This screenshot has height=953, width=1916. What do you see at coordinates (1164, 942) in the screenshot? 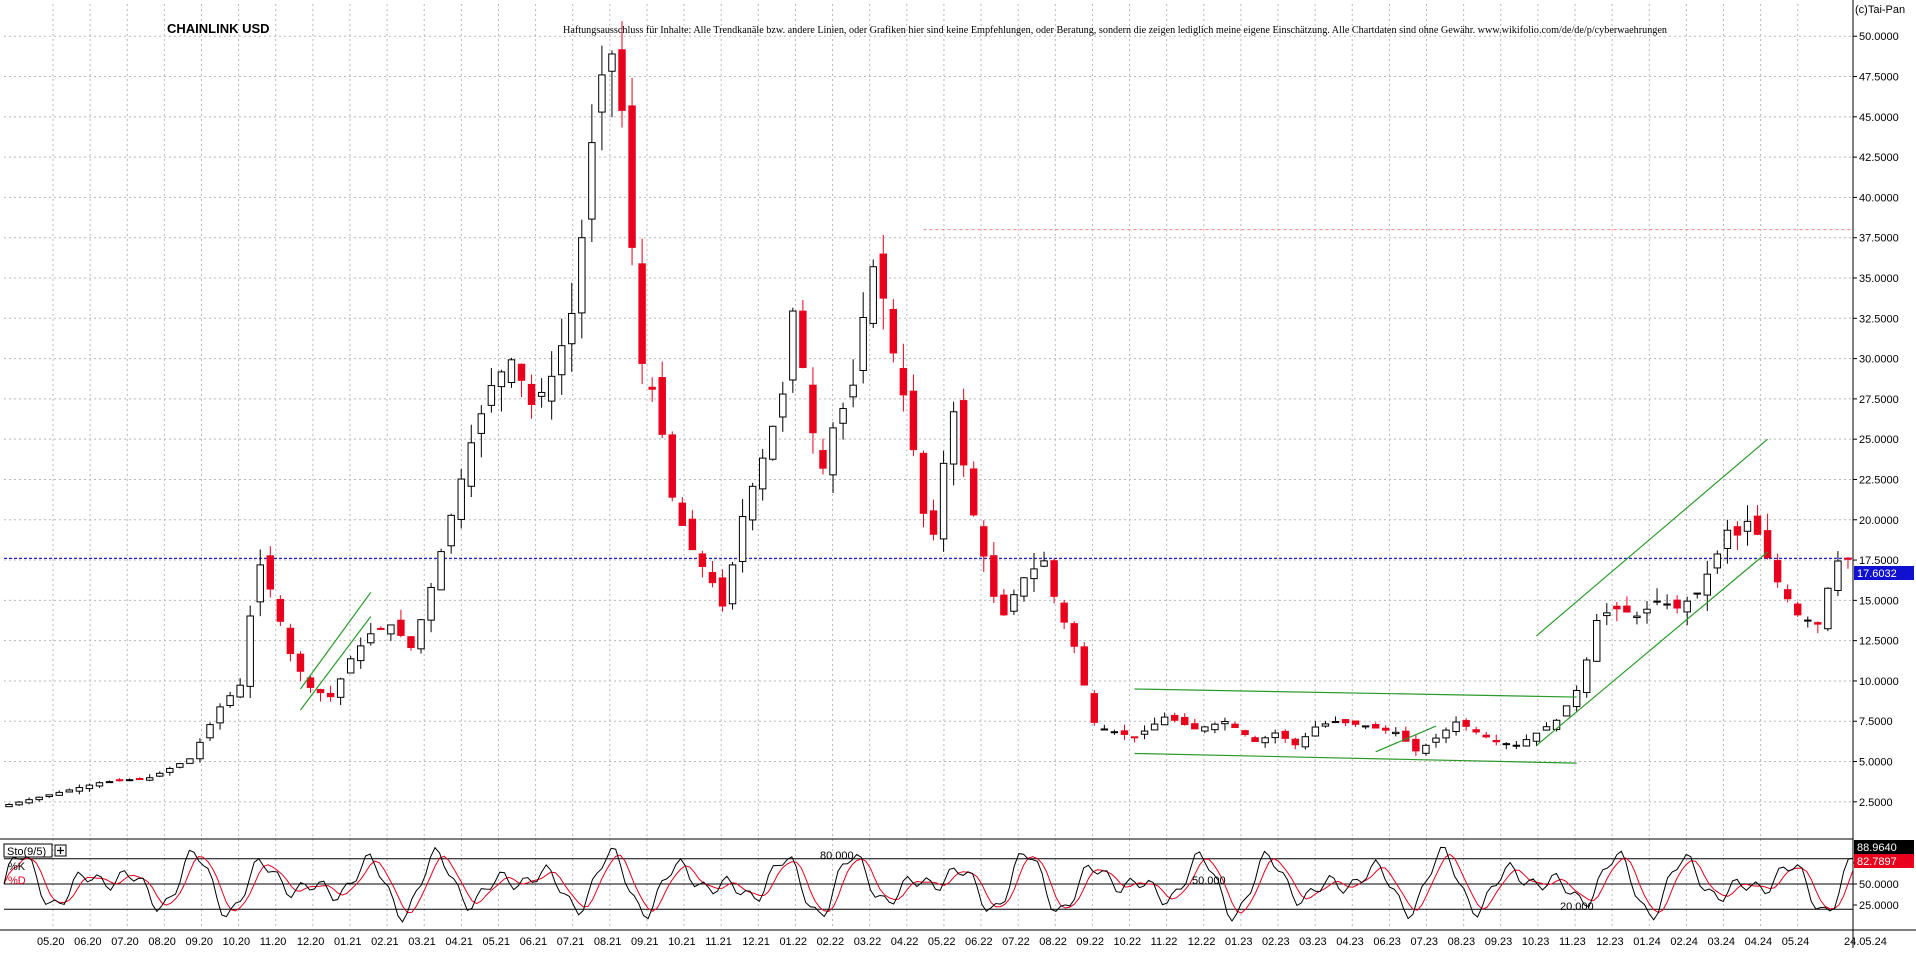
I see `time-tick-label: 11.22` at bounding box center [1164, 942].